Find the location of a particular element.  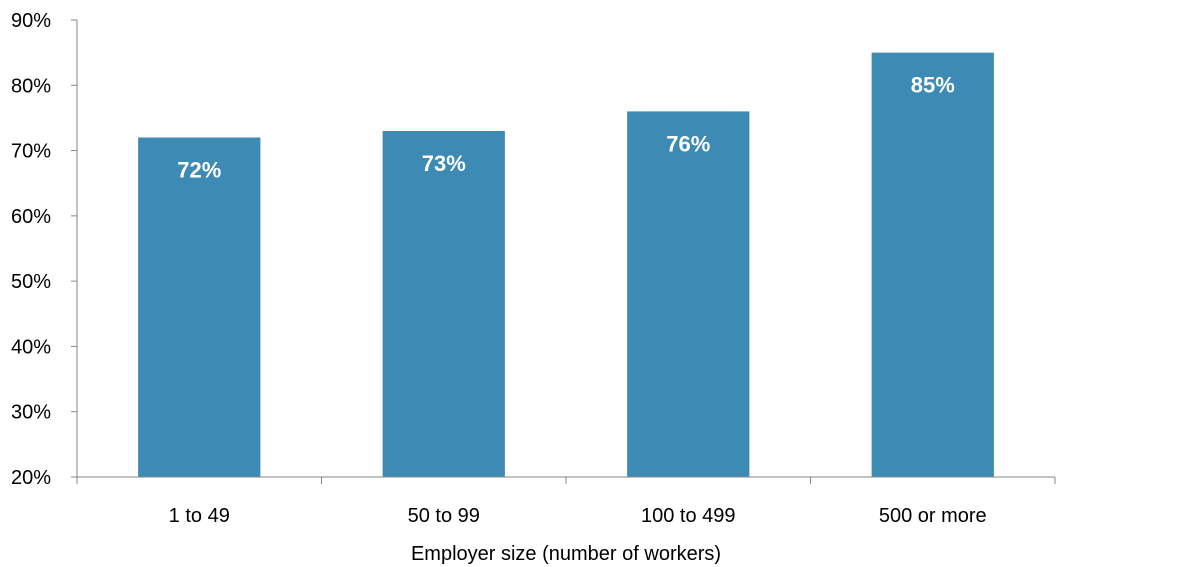

y-tick-label: 60% is located at coordinates (31, 217).